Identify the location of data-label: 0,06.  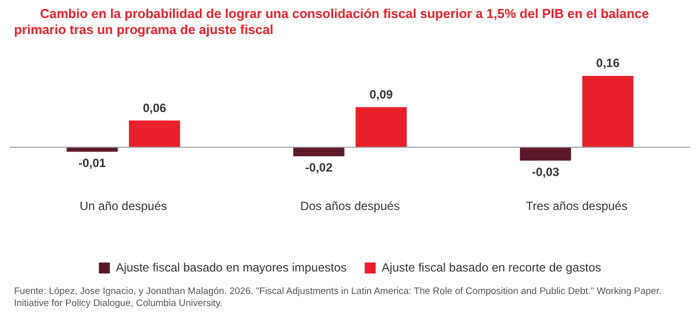
(154, 107).